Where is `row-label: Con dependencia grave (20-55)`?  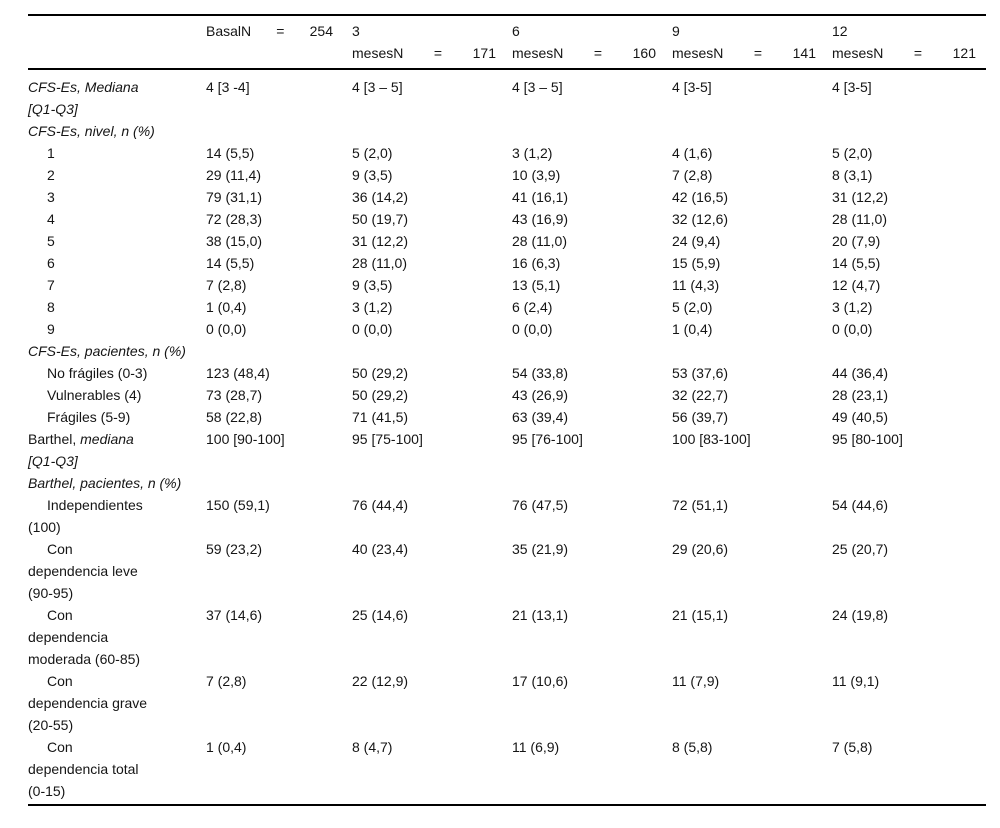 row-label: Con dependencia grave (20-55) is located at coordinates (117, 703).